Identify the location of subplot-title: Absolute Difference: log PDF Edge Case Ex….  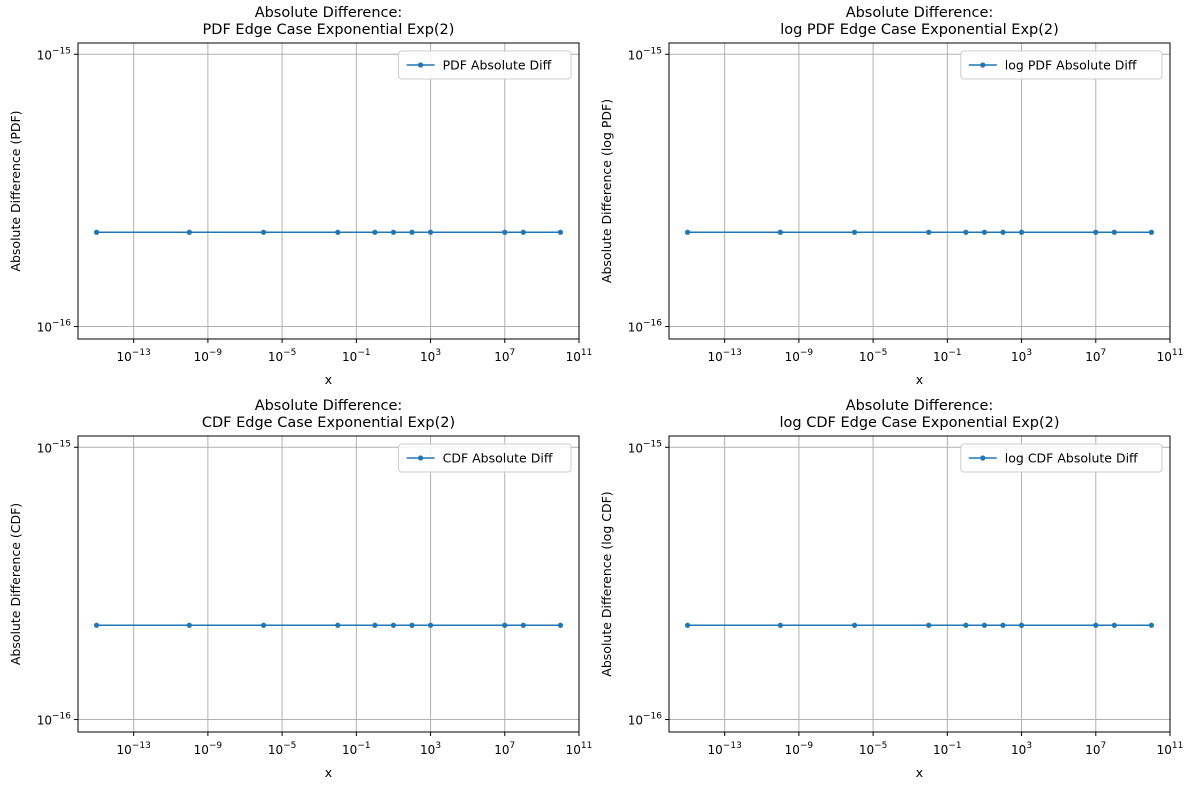
(919, 21).